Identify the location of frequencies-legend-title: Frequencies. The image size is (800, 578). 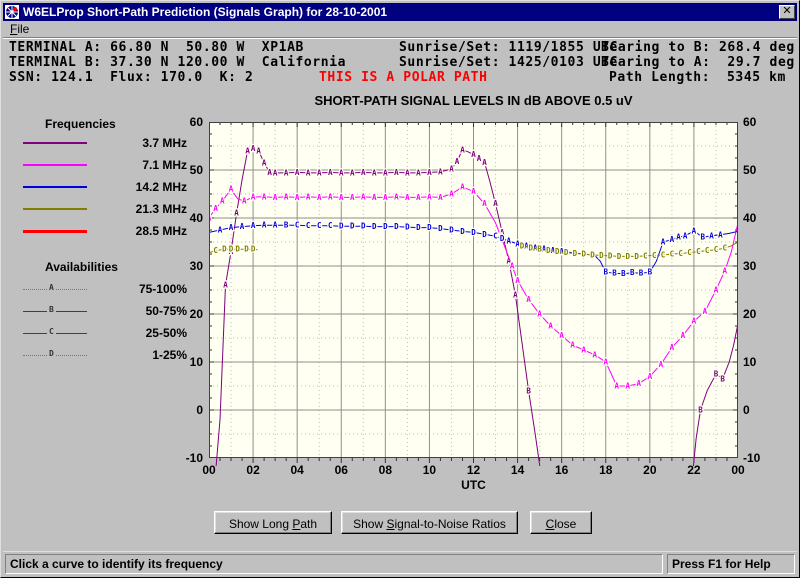
(80, 124).